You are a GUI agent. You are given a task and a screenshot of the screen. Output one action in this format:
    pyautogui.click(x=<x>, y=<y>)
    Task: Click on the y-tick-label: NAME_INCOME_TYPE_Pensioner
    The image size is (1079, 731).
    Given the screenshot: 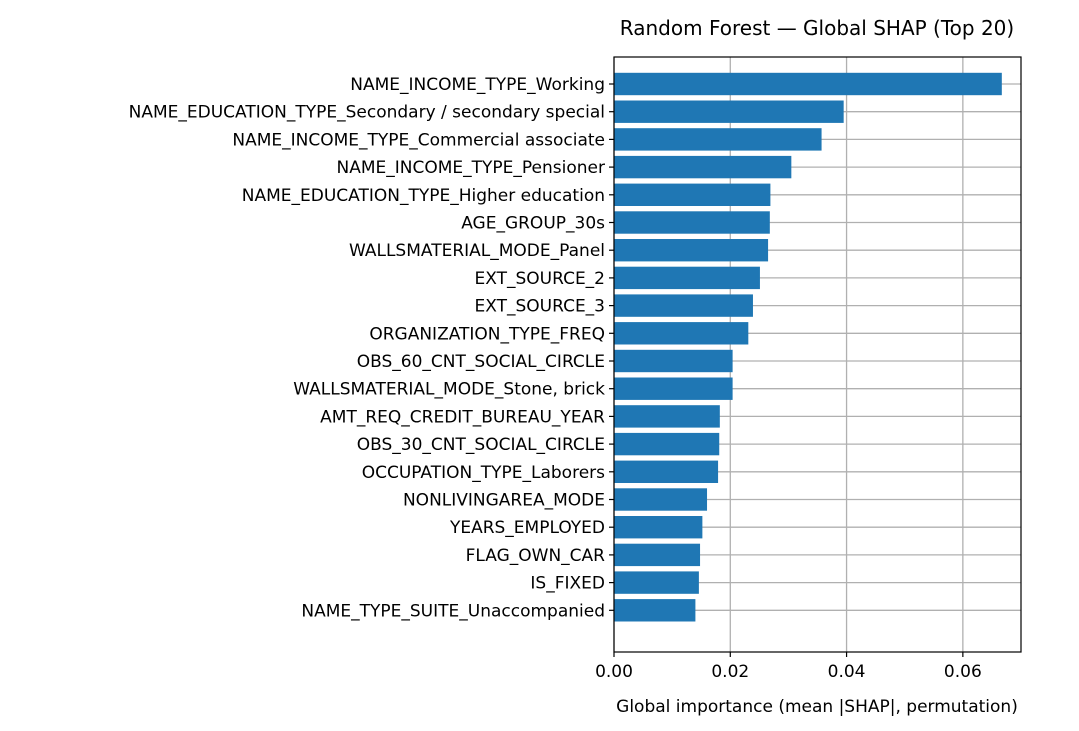 What is the action you would take?
    pyautogui.click(x=471, y=168)
    